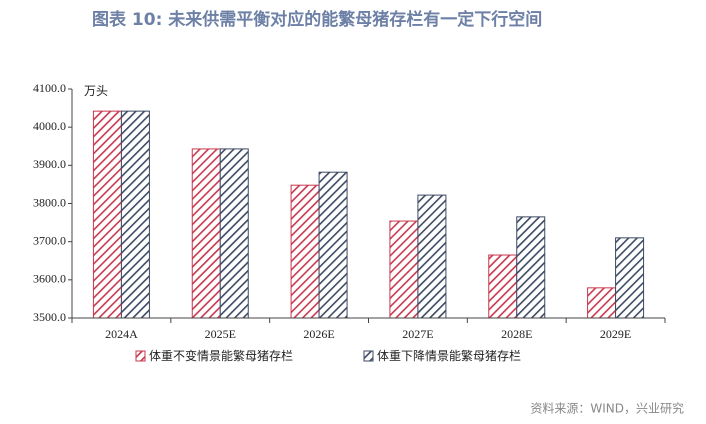  I want to click on x-tick-label: 2029E, so click(615, 334).